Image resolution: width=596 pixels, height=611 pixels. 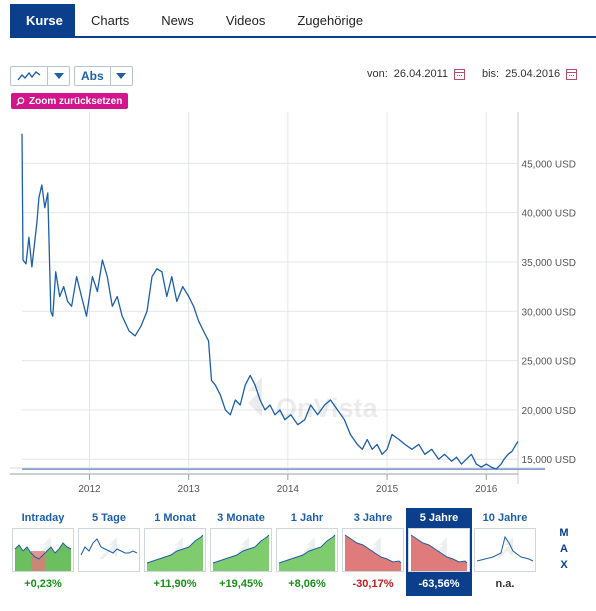 I want to click on date-from-value: 26.04.2011, so click(x=421, y=74).